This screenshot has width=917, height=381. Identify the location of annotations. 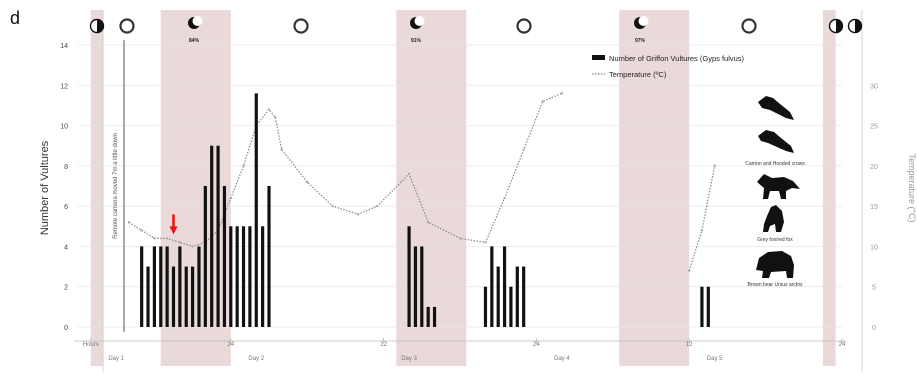
(173, 224).